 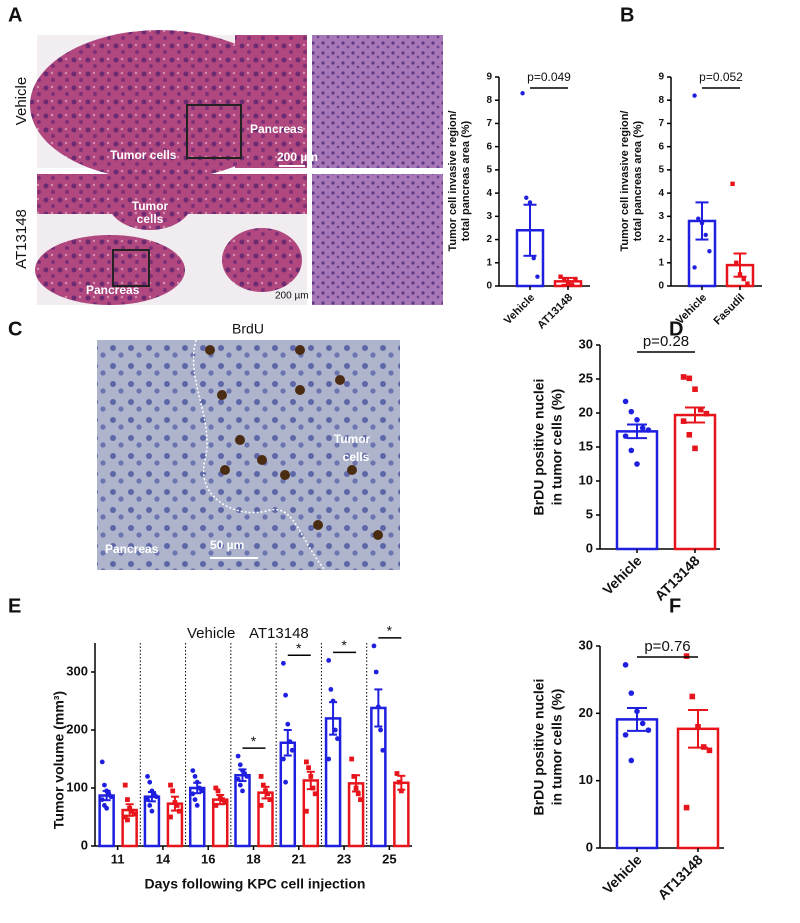 What do you see at coordinates (163, 858) in the screenshot?
I see `x-tick-label: 14` at bounding box center [163, 858].